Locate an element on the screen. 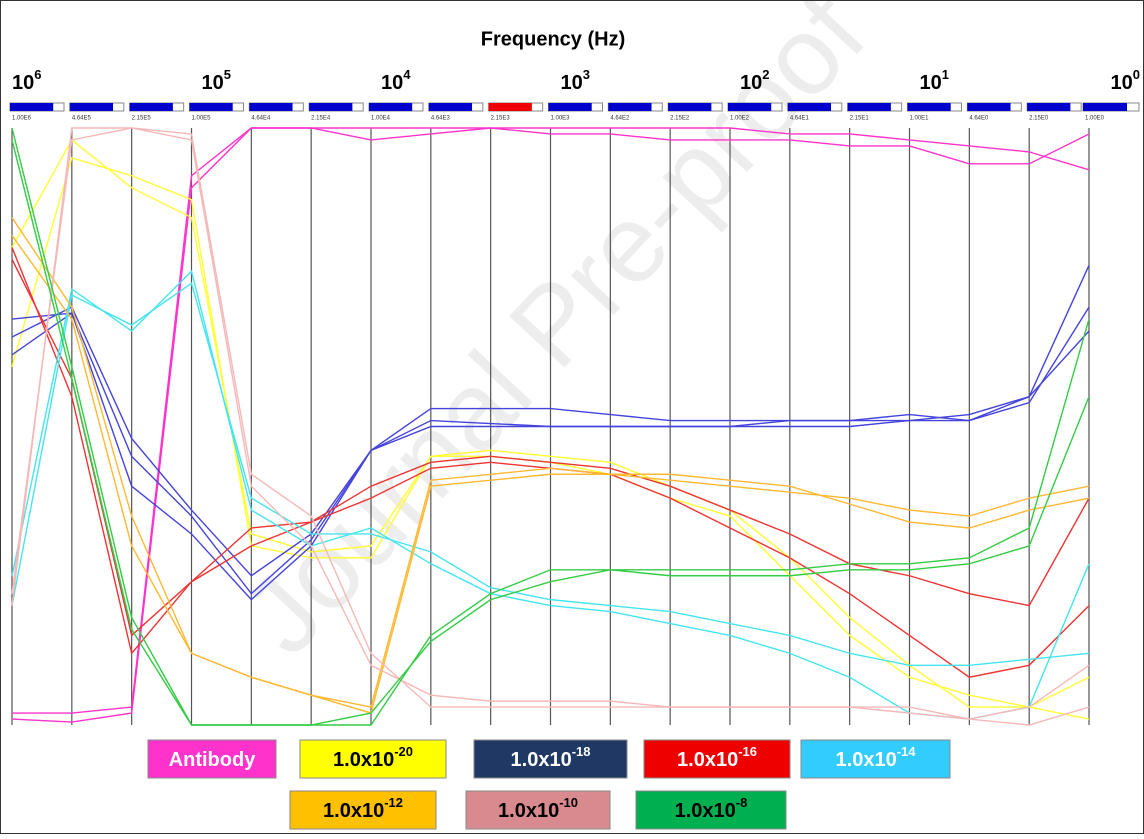  axis-label: 2.15E0 is located at coordinates (1039, 119).